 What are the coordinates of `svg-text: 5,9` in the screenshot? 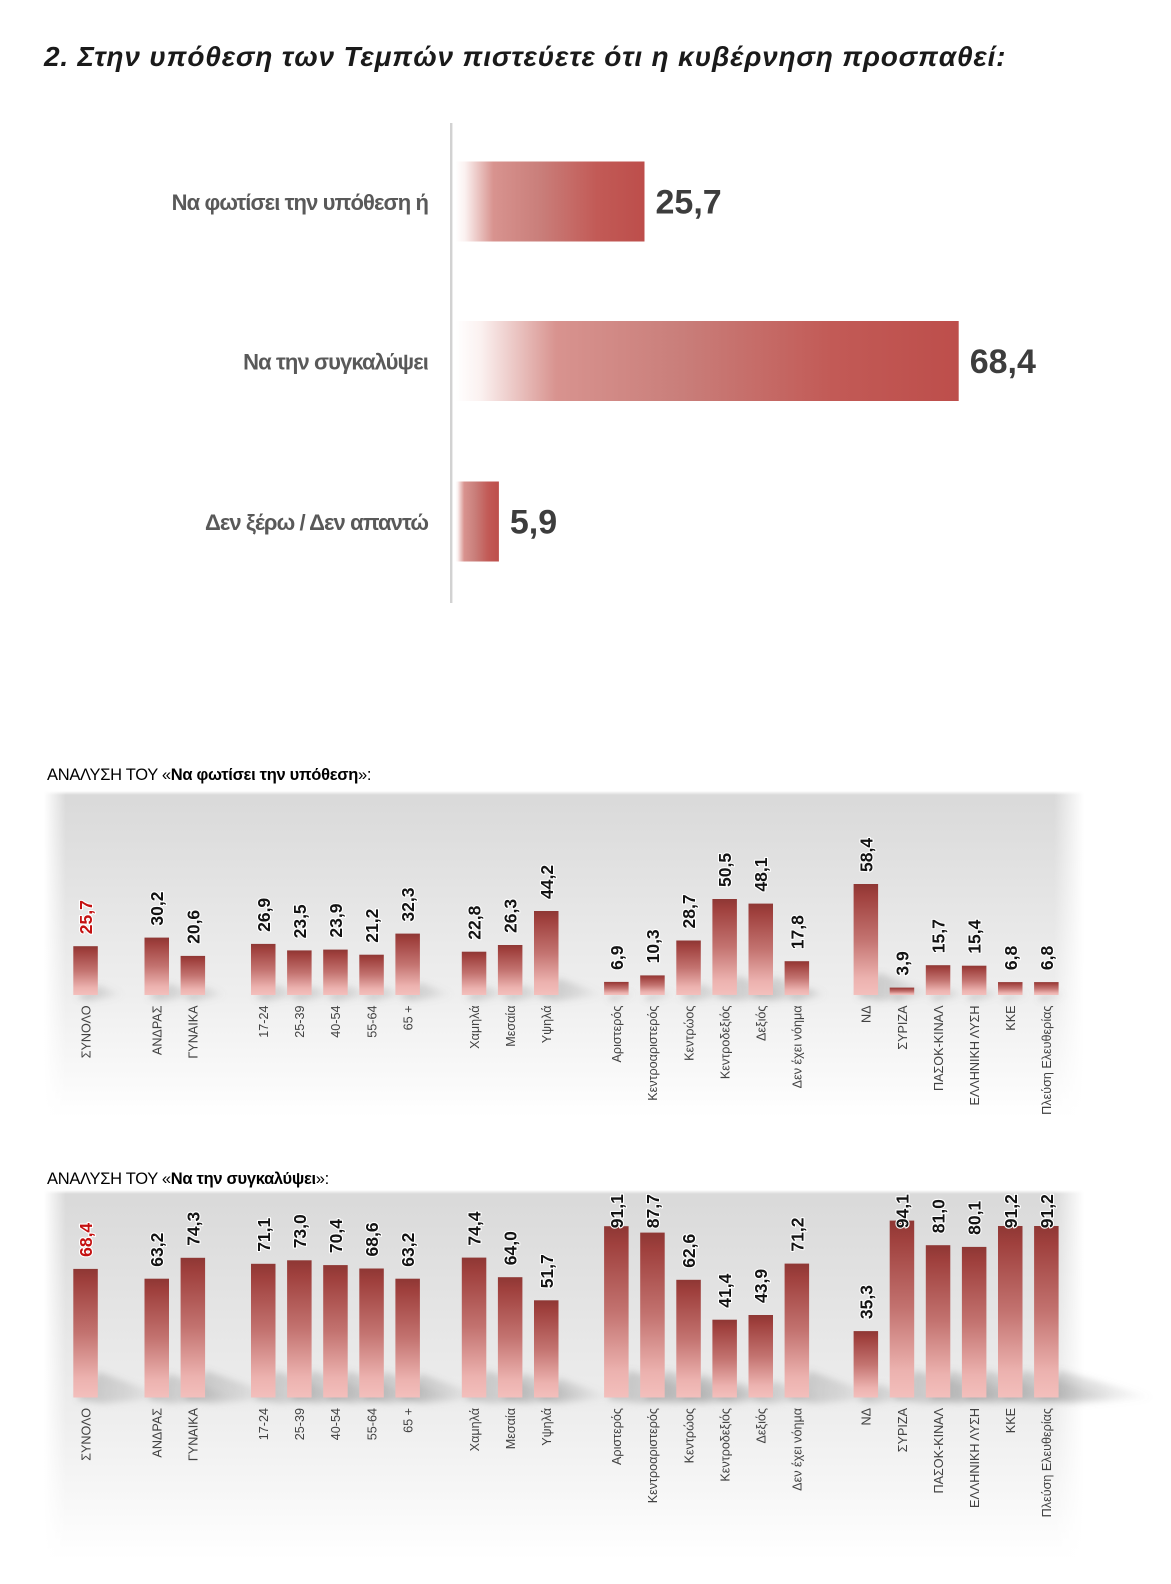 It's located at (533, 523).